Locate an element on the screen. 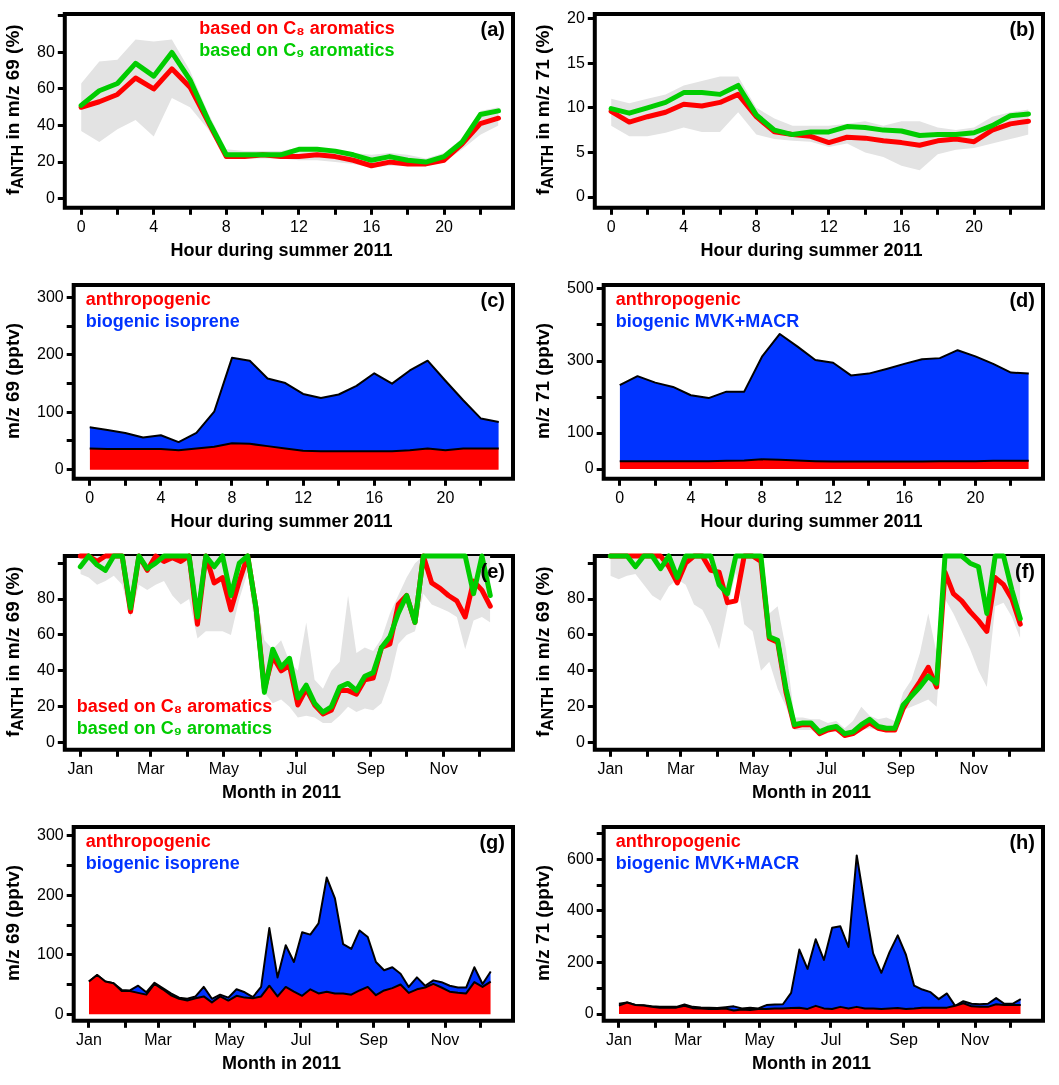  text: based on C₈ aromatics is located at coordinates (297, 27).